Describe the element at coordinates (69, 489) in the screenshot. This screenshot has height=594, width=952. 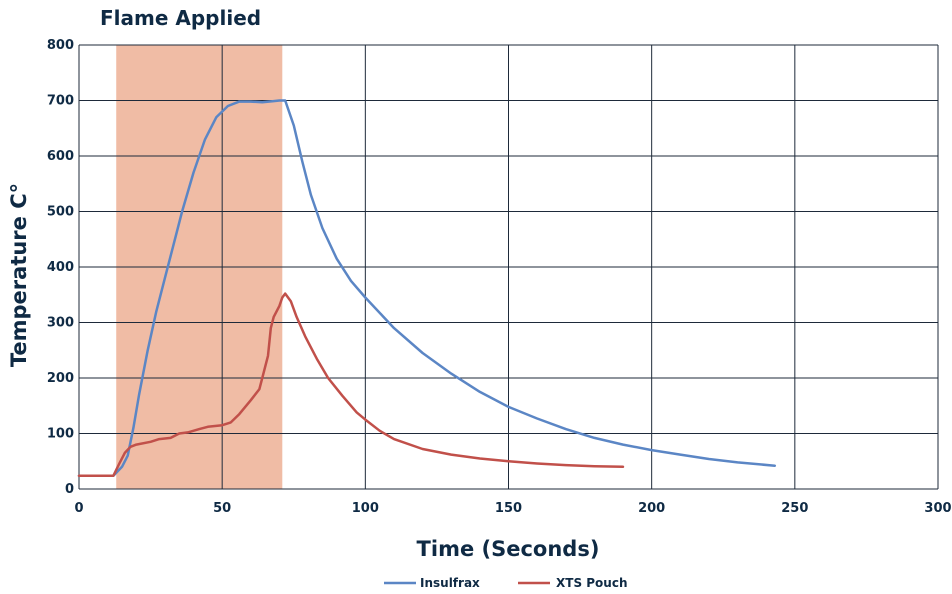
I see `y-tick-label-0: 0` at that location.